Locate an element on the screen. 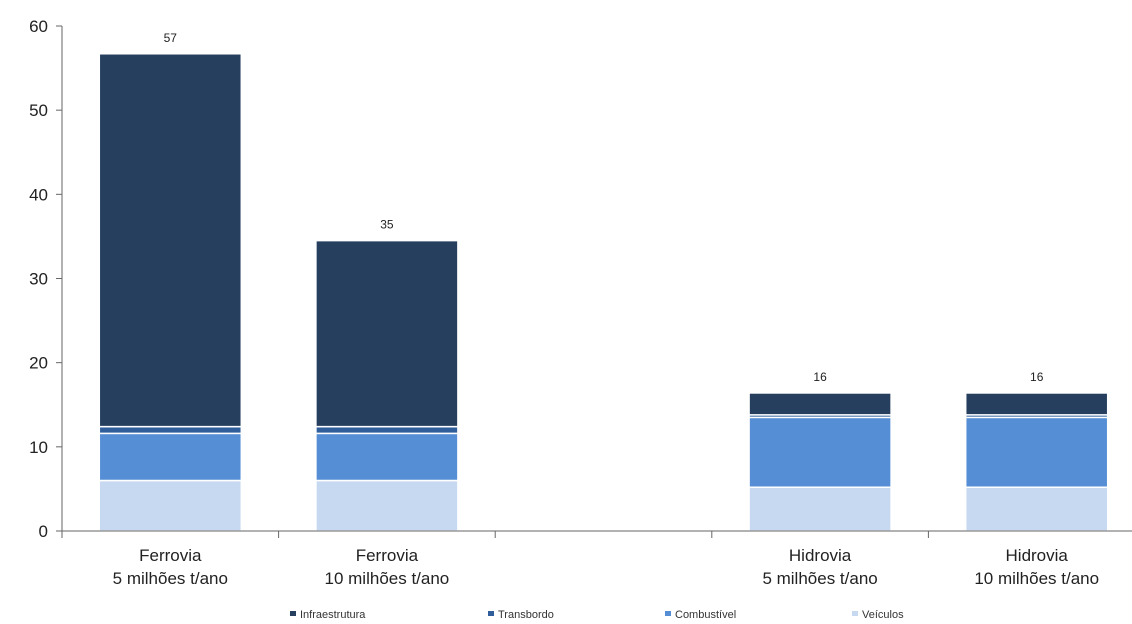 This screenshot has width=1132, height=624. legend-label: Infraestrutura is located at coordinates (333, 615).